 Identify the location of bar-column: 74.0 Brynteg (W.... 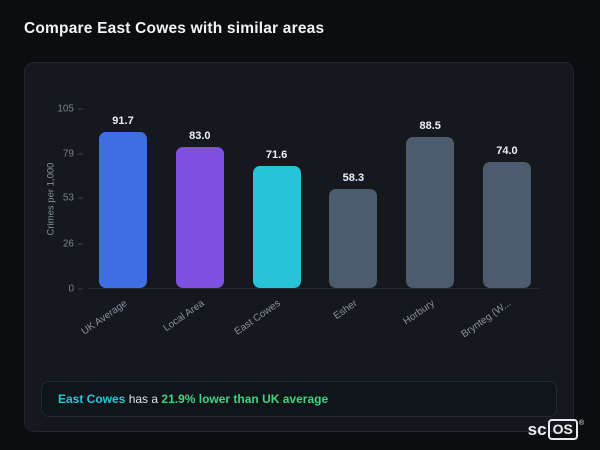
(495, 224).